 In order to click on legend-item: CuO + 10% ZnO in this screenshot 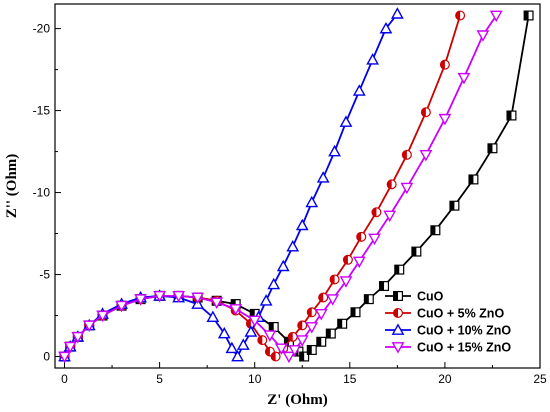, I will do `click(448, 330)`.